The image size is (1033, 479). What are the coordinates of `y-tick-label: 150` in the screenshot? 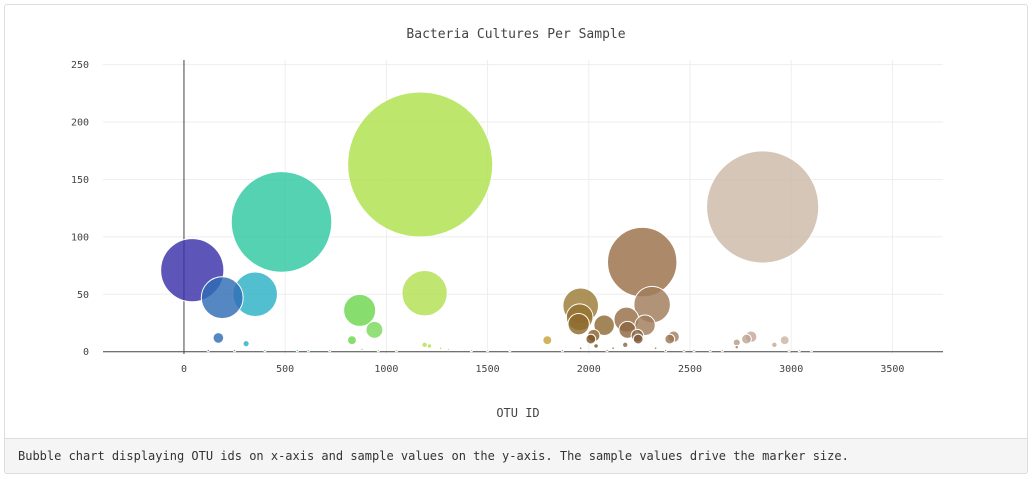 It's located at (80, 180).